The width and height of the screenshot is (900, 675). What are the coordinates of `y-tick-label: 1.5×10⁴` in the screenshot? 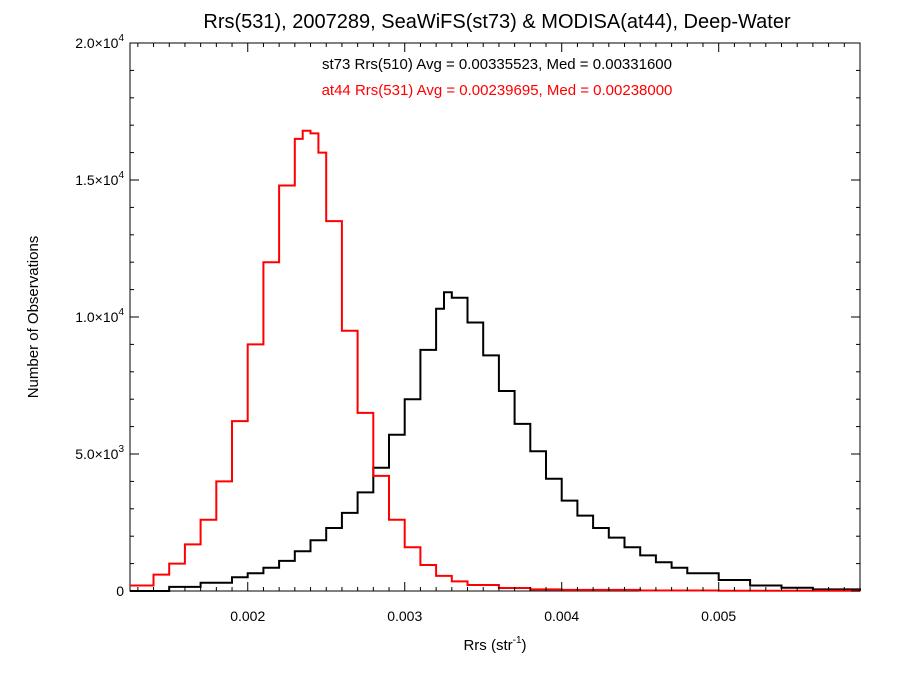 It's located at (99, 179).